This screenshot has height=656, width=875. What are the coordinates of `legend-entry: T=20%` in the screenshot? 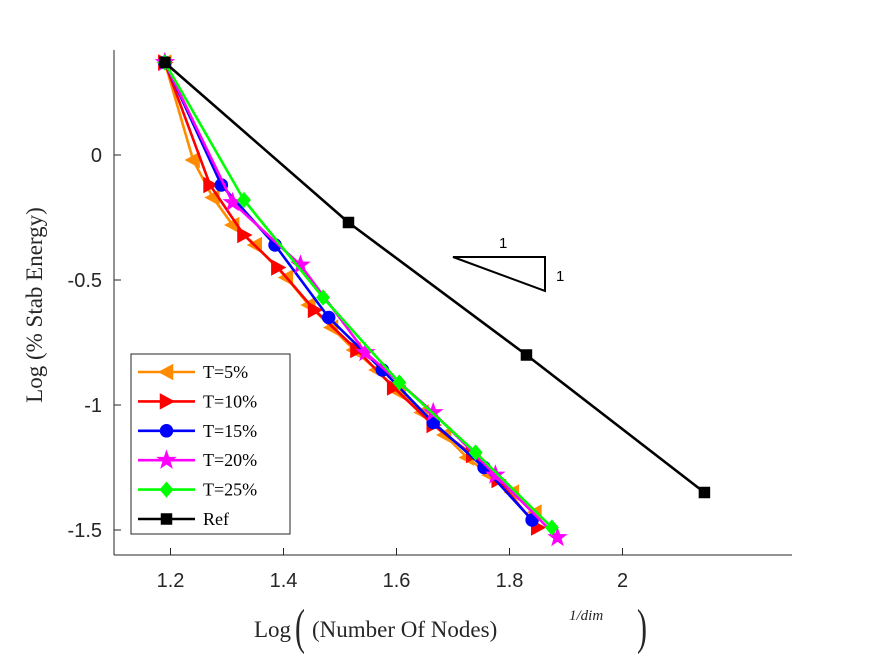 It's located at (197, 459).